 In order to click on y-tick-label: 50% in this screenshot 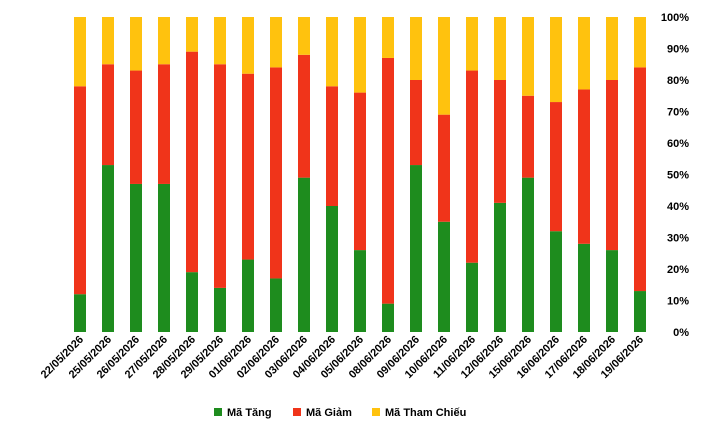, I will do `click(678, 176)`.